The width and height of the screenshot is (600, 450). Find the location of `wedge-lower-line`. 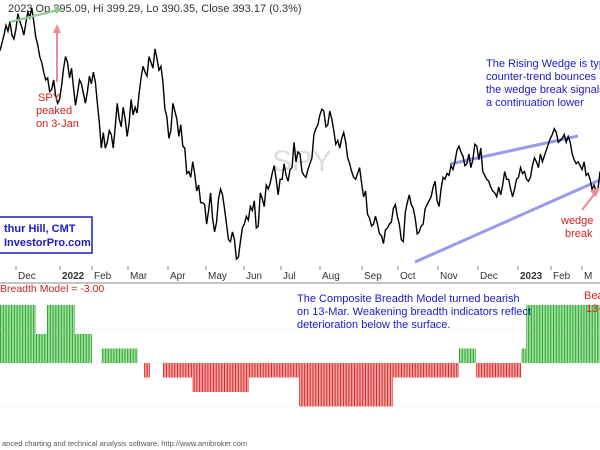

wedge-lower-line is located at coordinates (507, 221).